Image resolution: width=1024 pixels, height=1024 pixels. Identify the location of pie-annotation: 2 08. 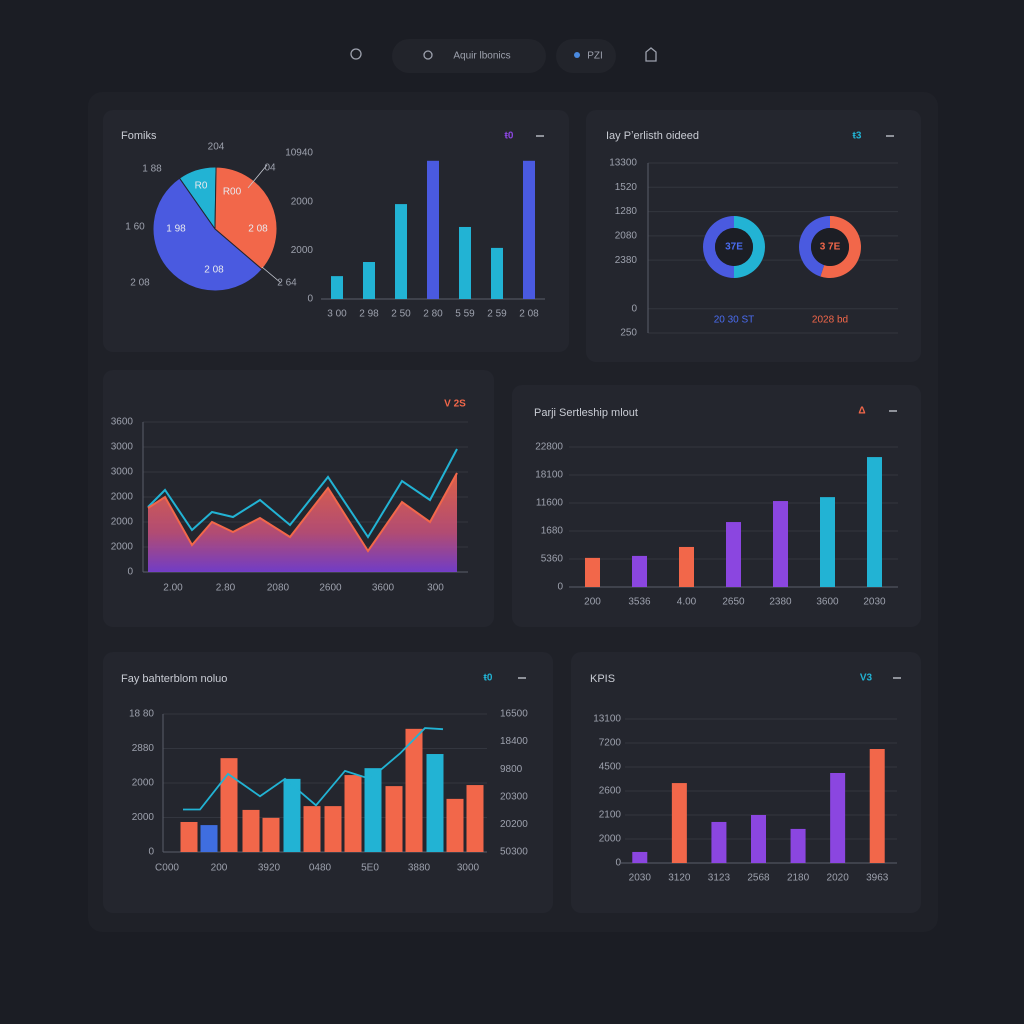
(258, 229).